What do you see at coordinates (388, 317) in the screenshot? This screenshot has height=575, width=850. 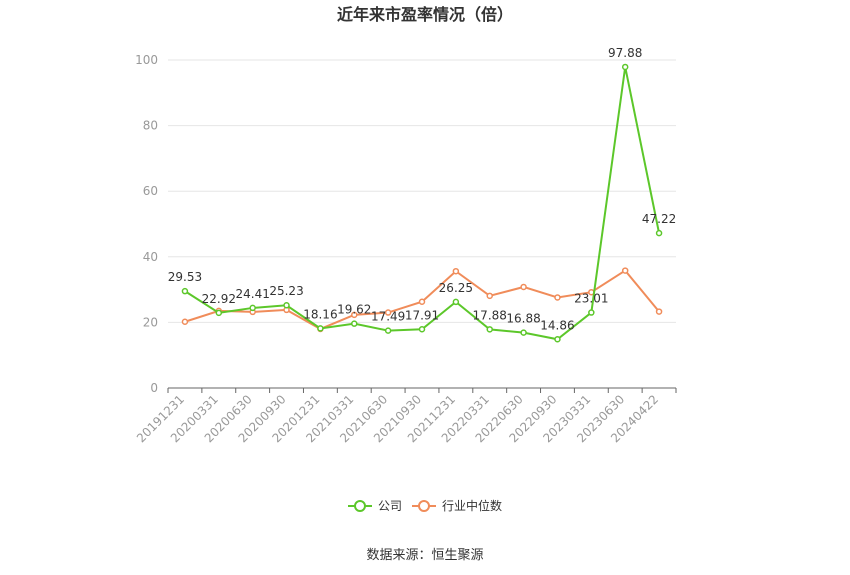 I see `data-label: 17.49` at bounding box center [388, 317].